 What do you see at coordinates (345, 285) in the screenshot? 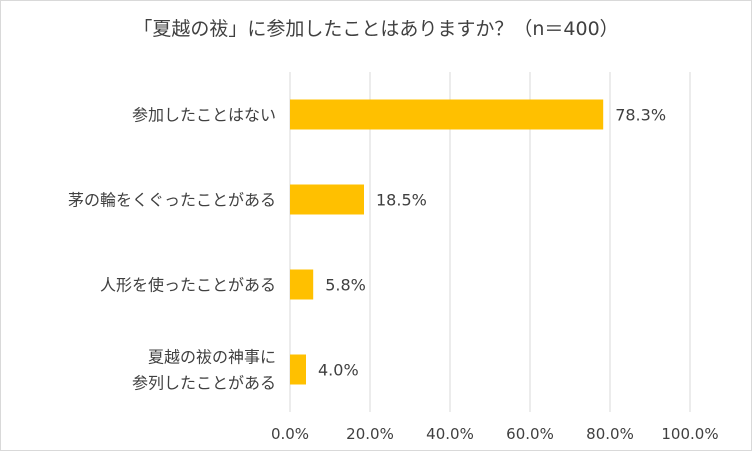
I see `data-label: 5.8%` at bounding box center [345, 285].